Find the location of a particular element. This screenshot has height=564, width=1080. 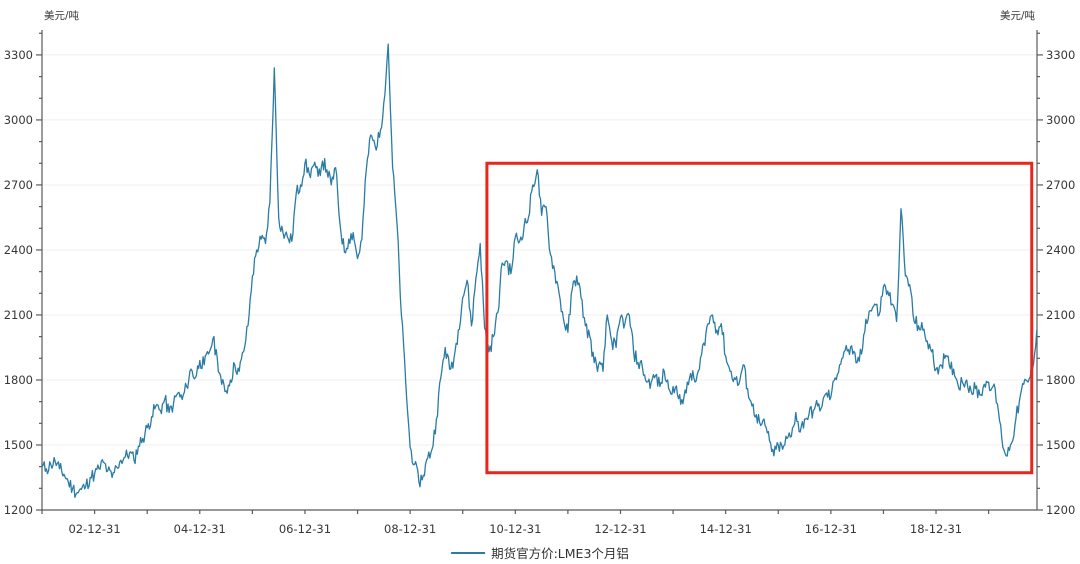

y-tick-label-left: 3000 is located at coordinates (18, 120).